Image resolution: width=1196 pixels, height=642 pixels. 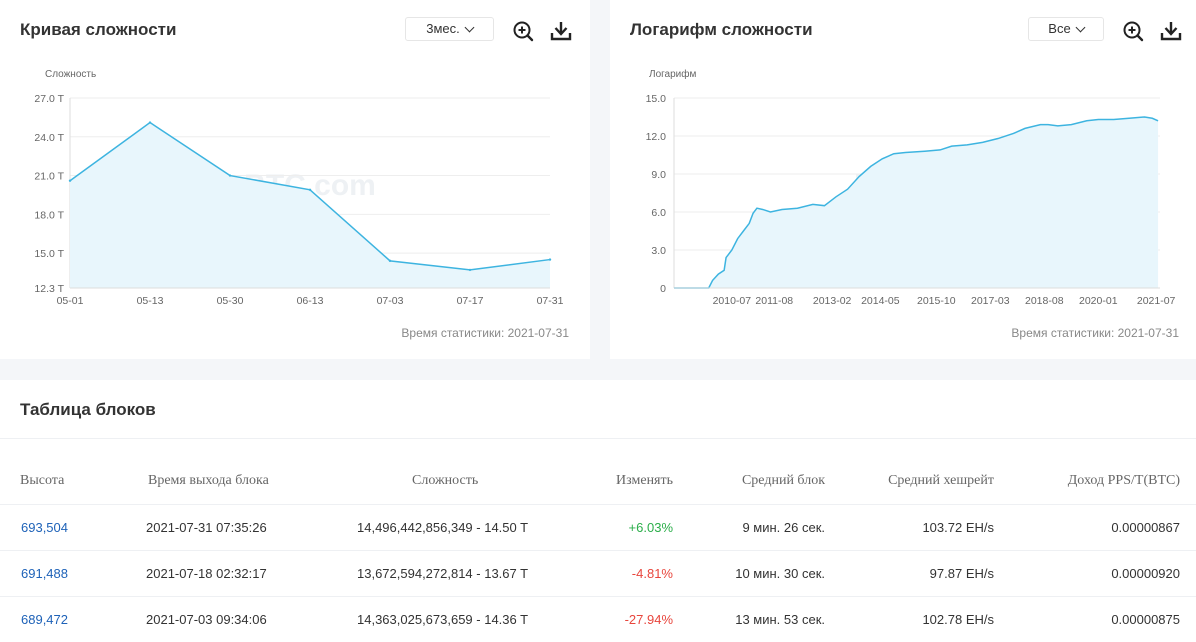 What do you see at coordinates (443, 527) in the screenshot?
I see `block-difficulty: 14,496,442,856,349 - 14.50 T` at bounding box center [443, 527].